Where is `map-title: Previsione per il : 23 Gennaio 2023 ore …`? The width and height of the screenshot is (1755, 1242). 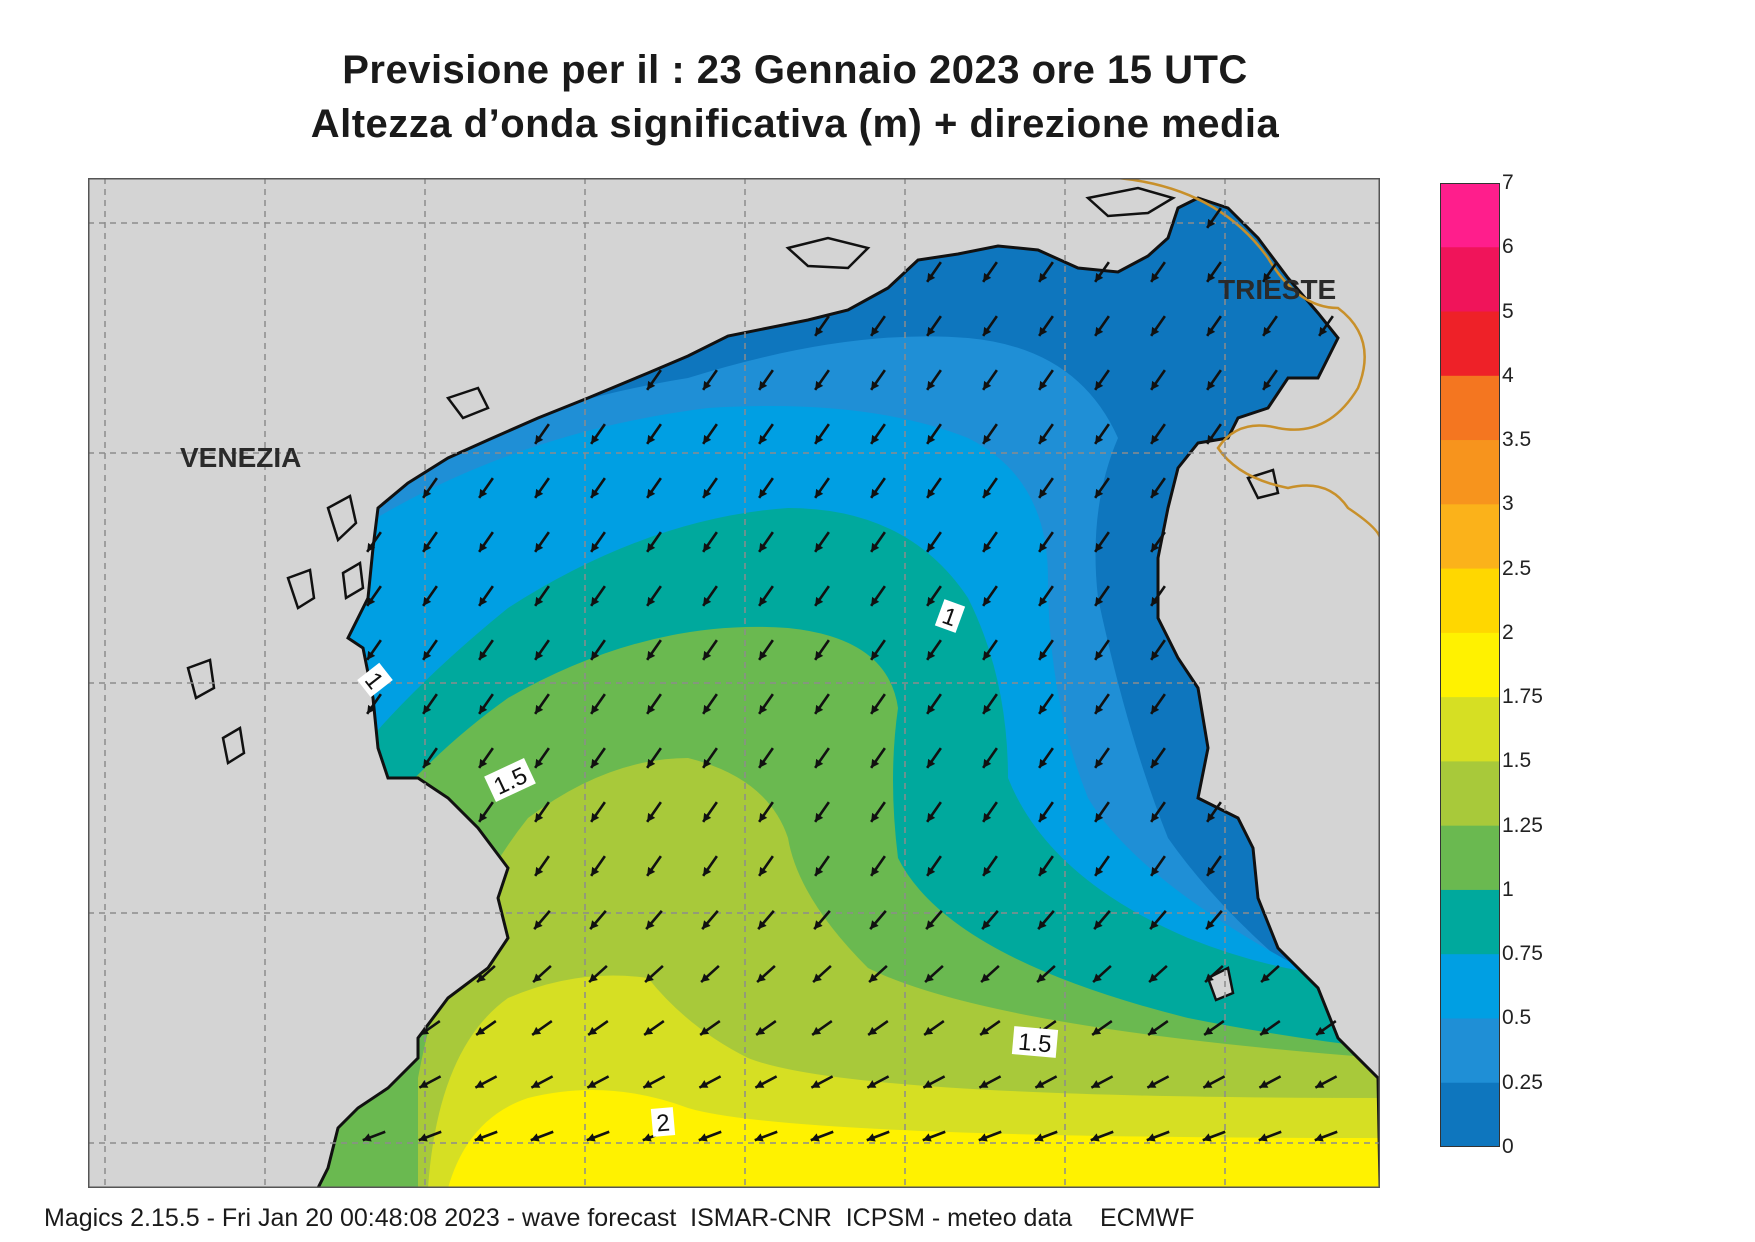 map-title: Previsione per il : 23 Gennaio 2023 ore … is located at coordinates (795, 70).